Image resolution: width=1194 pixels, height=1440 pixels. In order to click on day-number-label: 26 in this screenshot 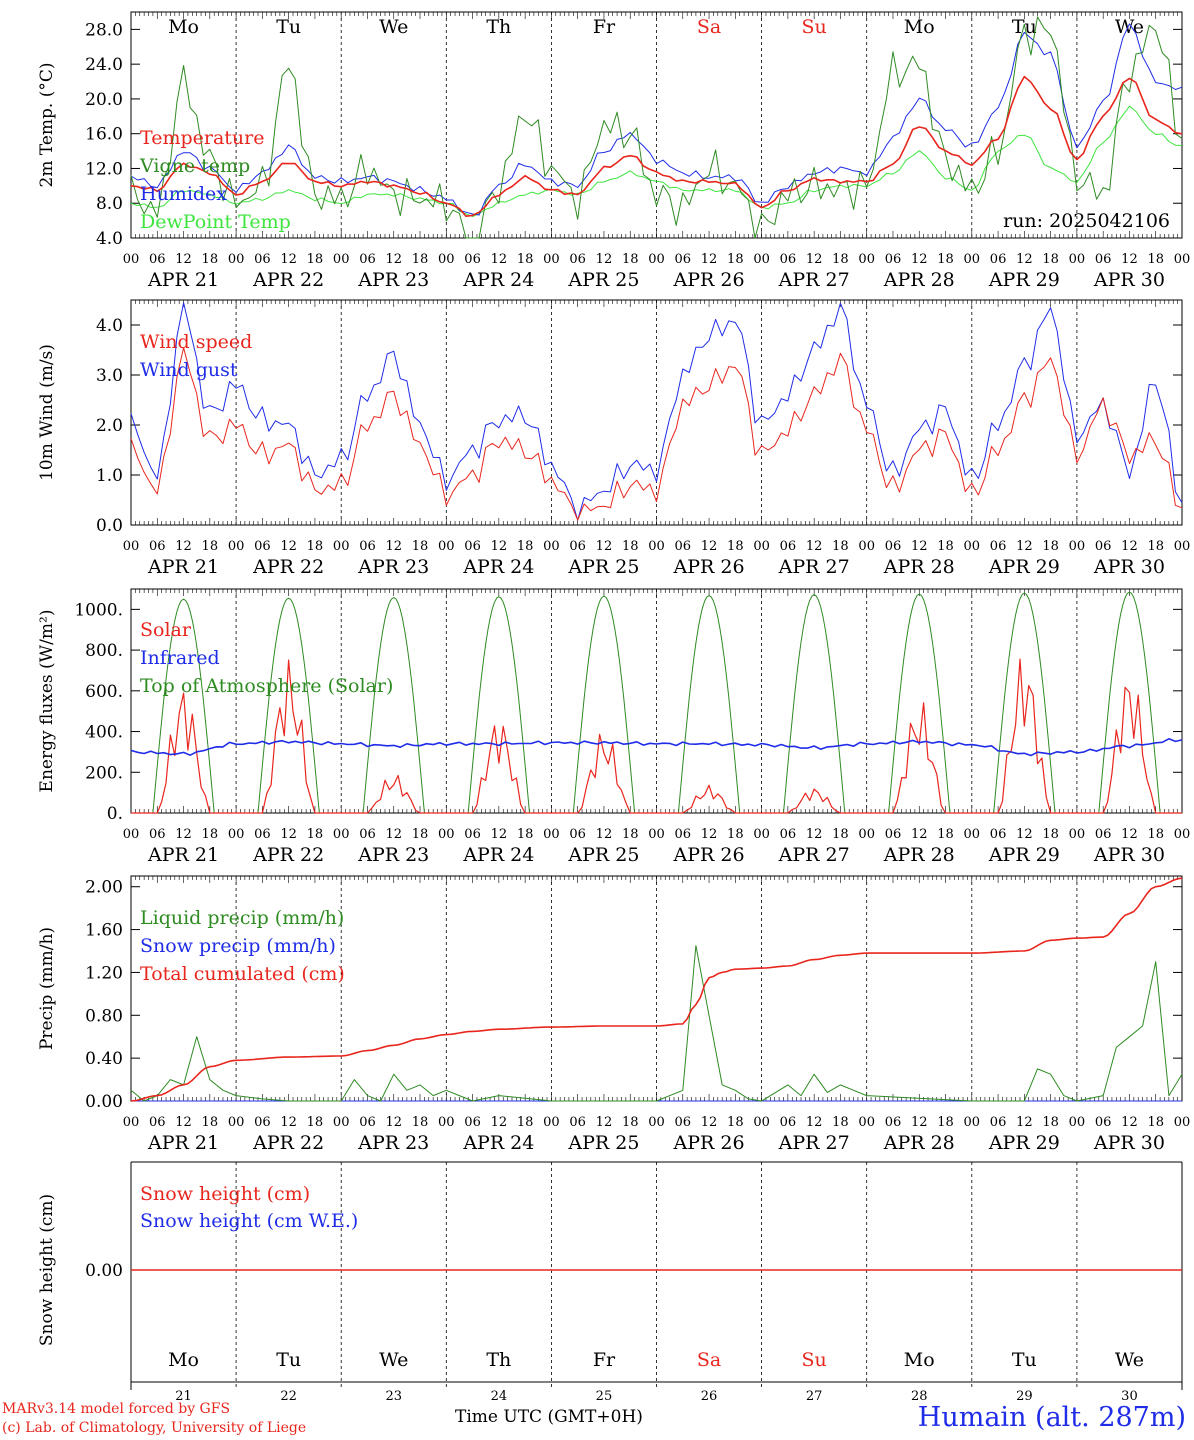, I will do `click(709, 1396)`.